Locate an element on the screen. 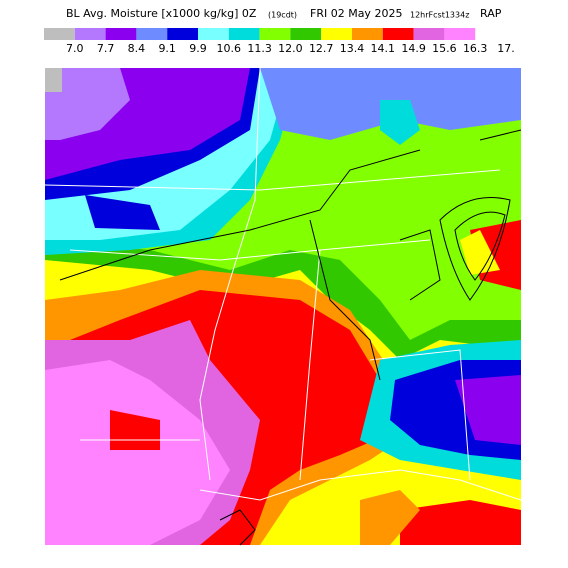 Image resolution: width=568 pixels, height=568 pixels. legend-label: 10.6 is located at coordinates (229, 48).